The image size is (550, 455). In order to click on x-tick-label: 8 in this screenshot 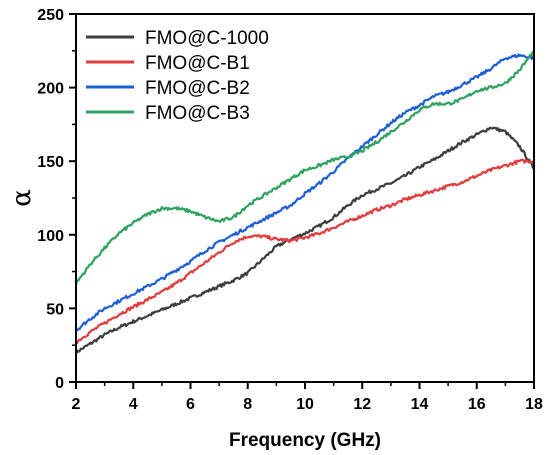, I will do `click(247, 404)`.